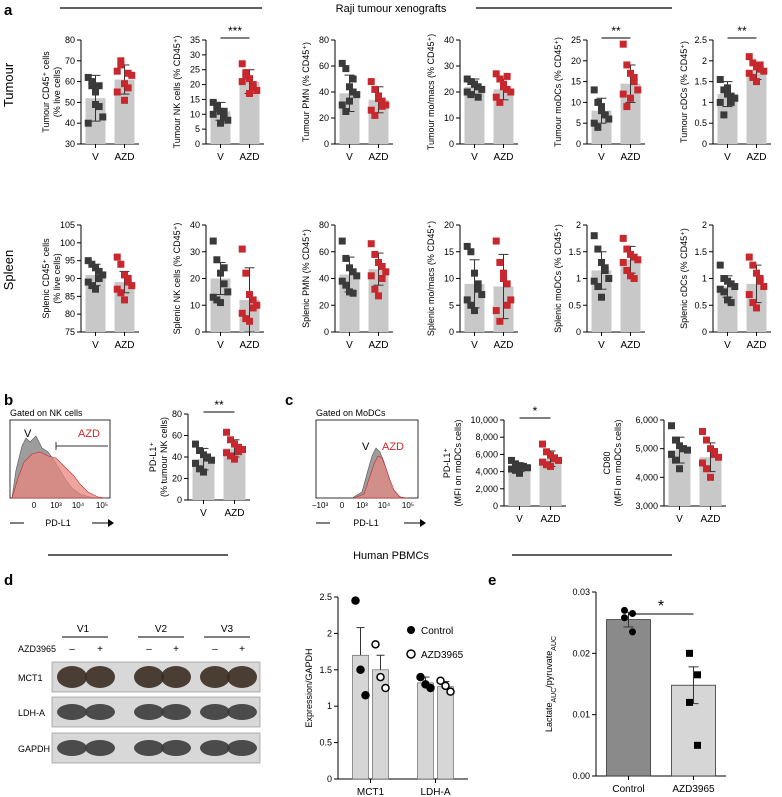 The image size is (782, 797). What do you see at coordinates (449, 118) in the screenshot?
I see `y-tick-label: 10` at bounding box center [449, 118].